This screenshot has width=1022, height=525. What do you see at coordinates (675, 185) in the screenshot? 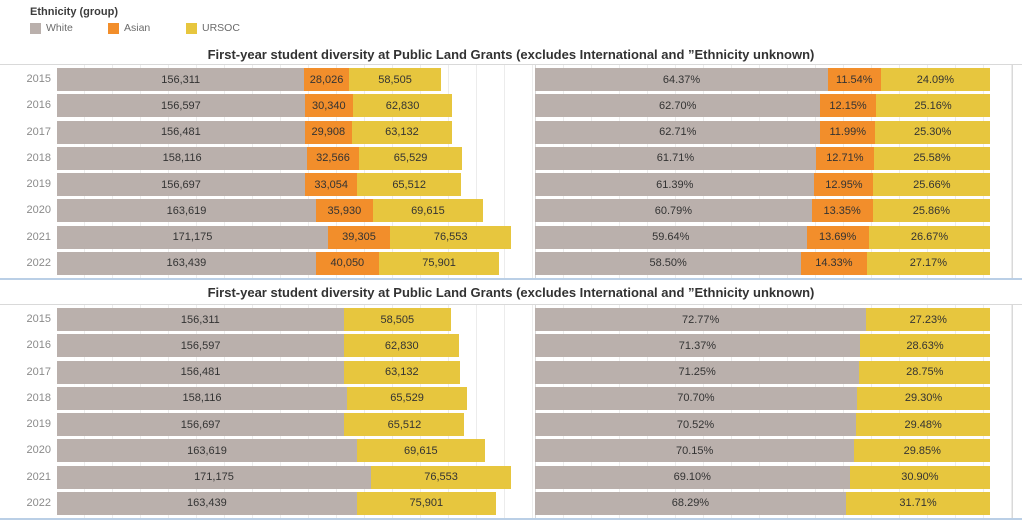
I see `bar-segment-white: 61.39%` at bounding box center [675, 185].